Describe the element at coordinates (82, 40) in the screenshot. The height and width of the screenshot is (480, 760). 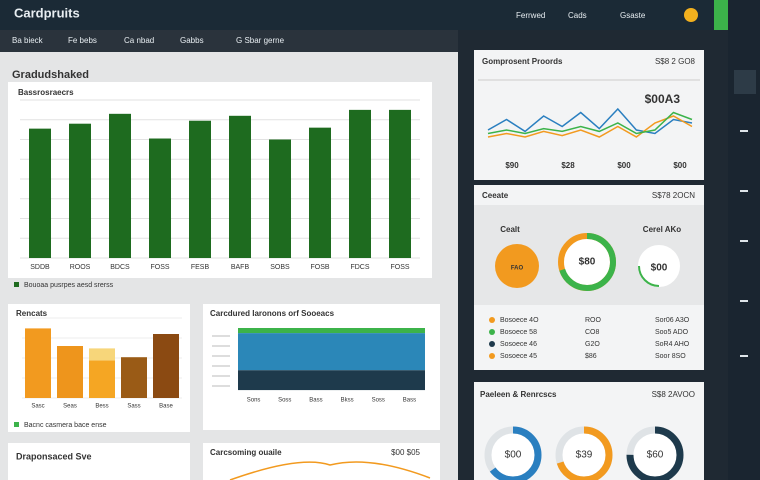
I see `nav-tab: Fe bebs` at that location.